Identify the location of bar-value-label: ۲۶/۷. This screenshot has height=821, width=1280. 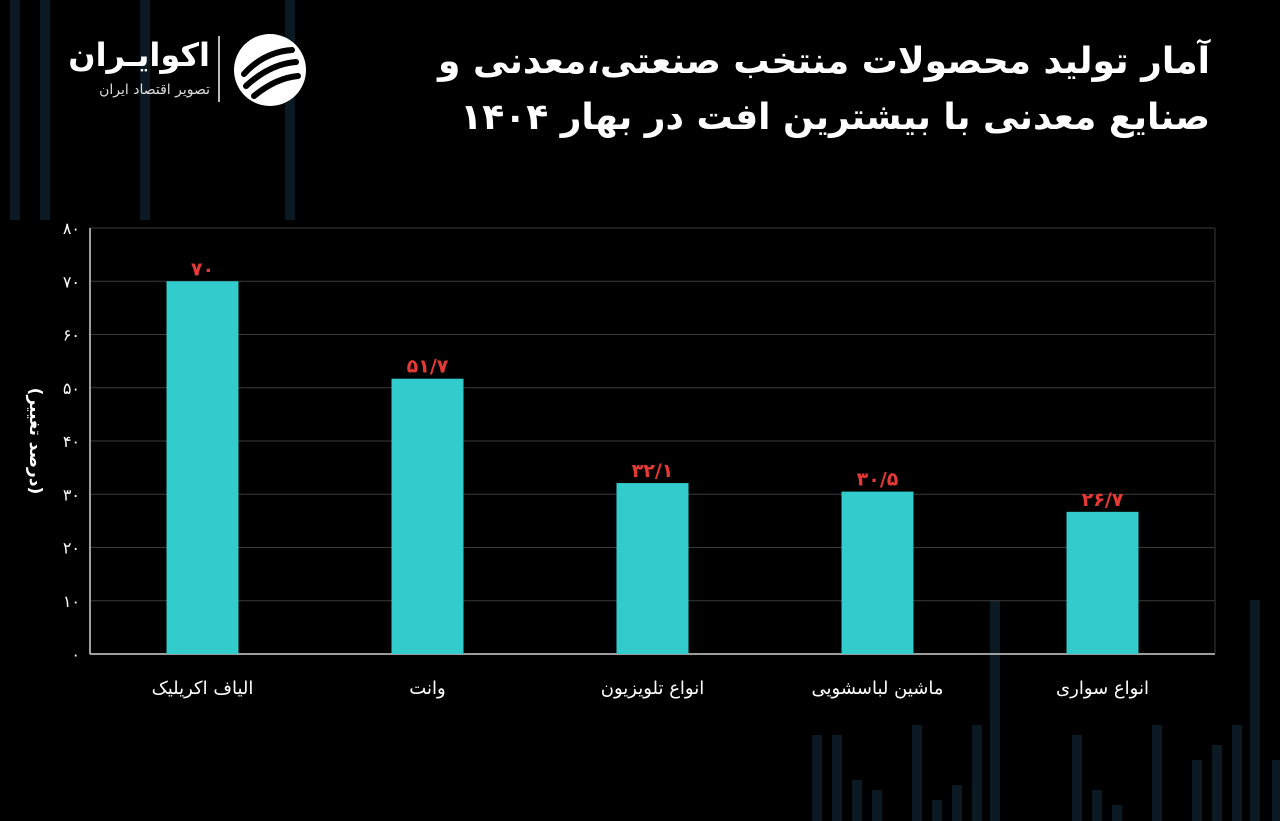
(1103, 500).